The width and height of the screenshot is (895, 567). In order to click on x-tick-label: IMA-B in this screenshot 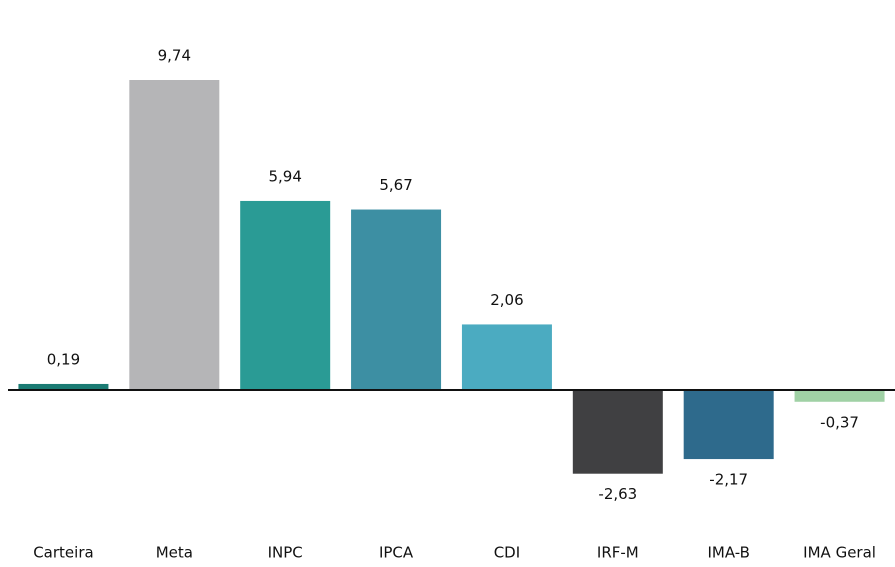, I will do `click(728, 553)`.